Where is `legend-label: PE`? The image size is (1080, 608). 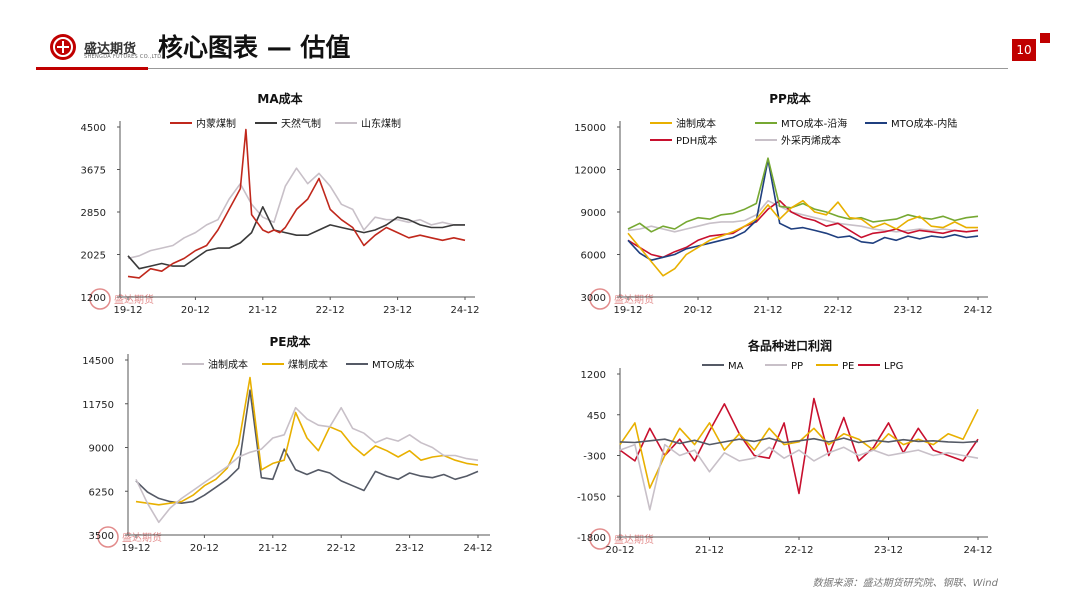
legend-label: PE is located at coordinates (848, 366).